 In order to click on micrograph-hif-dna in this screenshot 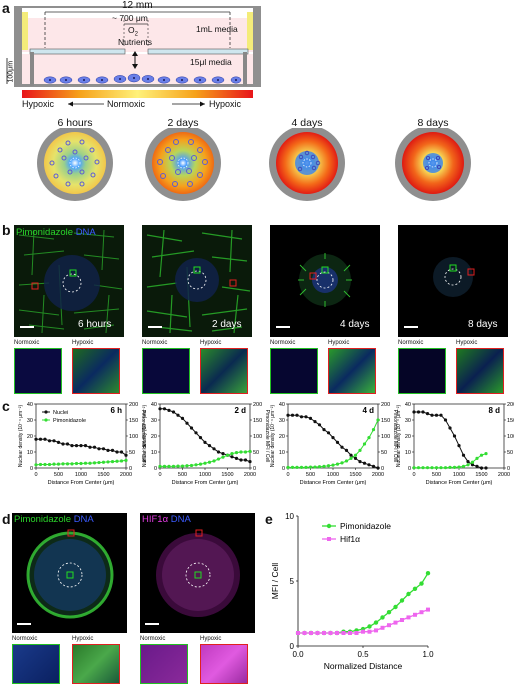, I will do `click(197, 573)`.